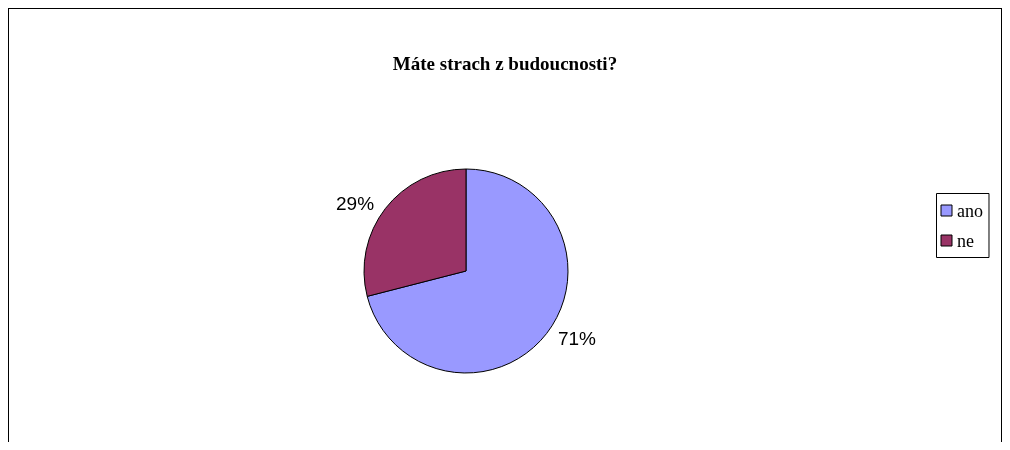 Image resolution: width=1010 pixels, height=450 pixels. I want to click on data-label: 29%, so click(355, 204).